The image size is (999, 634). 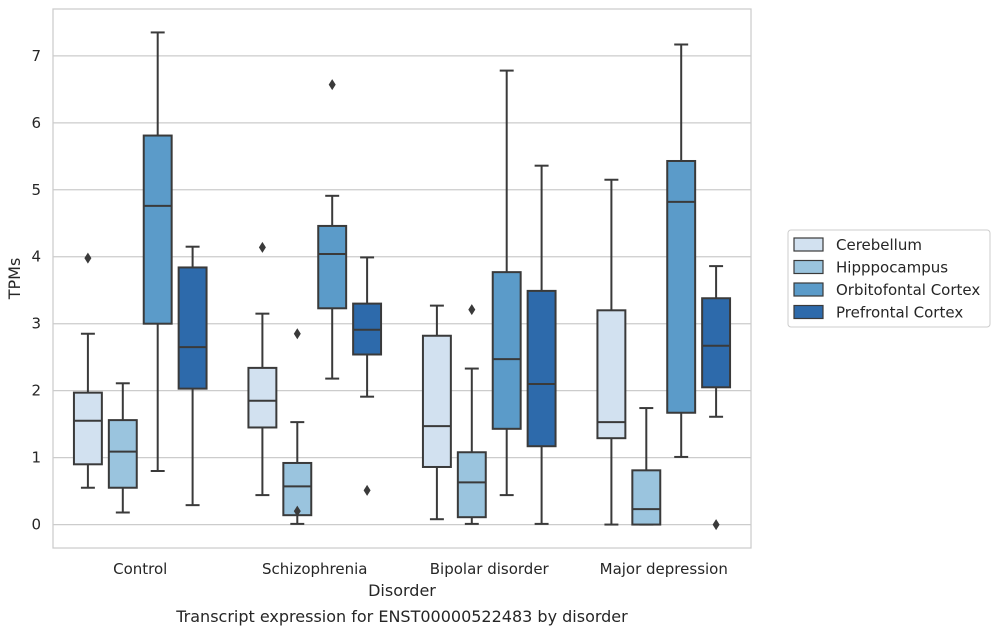 I want to click on x-tick-label: Bipolar disorder, so click(x=490, y=569).